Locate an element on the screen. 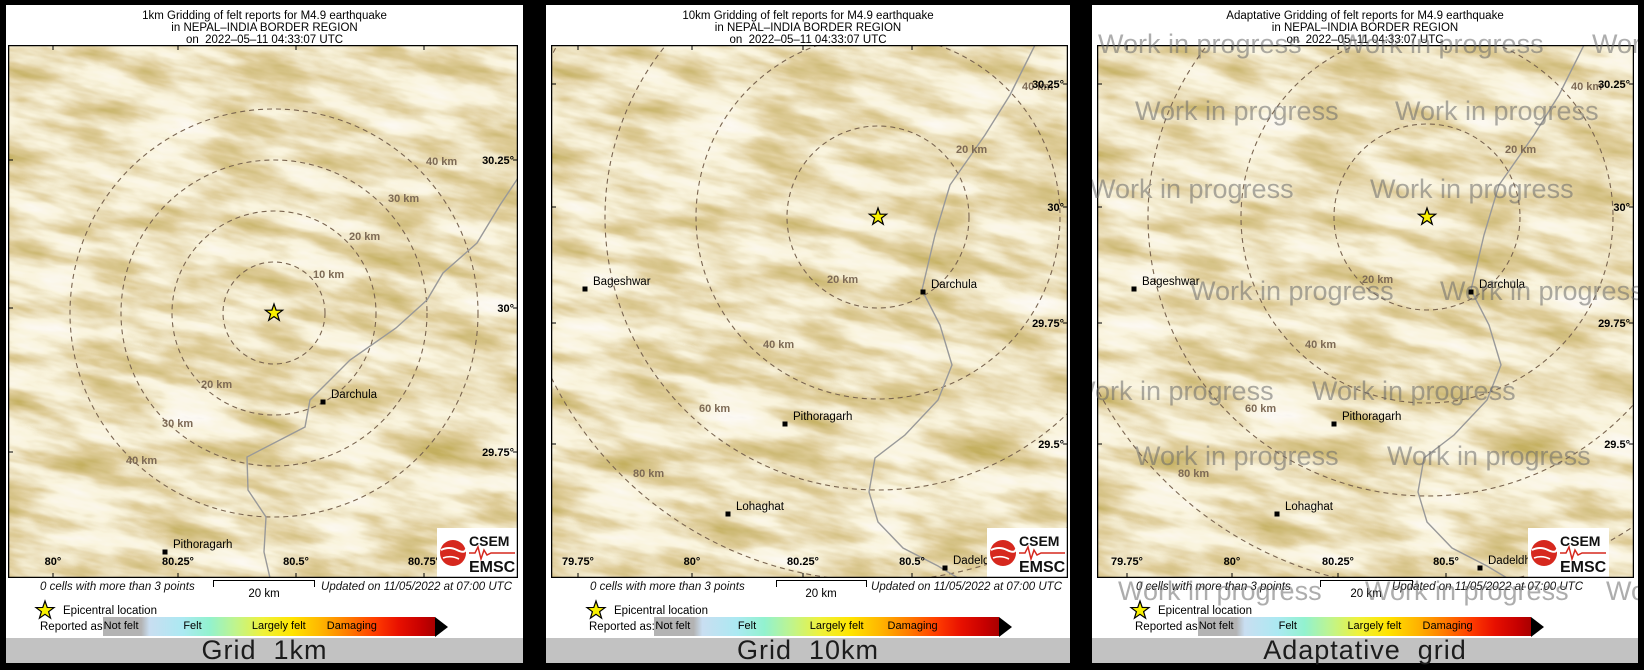 The image size is (1644, 670). distance-ring is located at coordinates (878, 222).